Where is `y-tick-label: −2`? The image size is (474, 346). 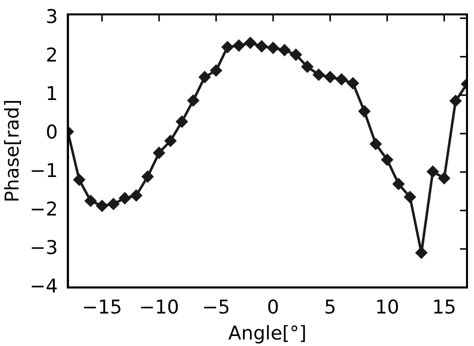 y-tick-label: −2 is located at coordinates (44, 209).